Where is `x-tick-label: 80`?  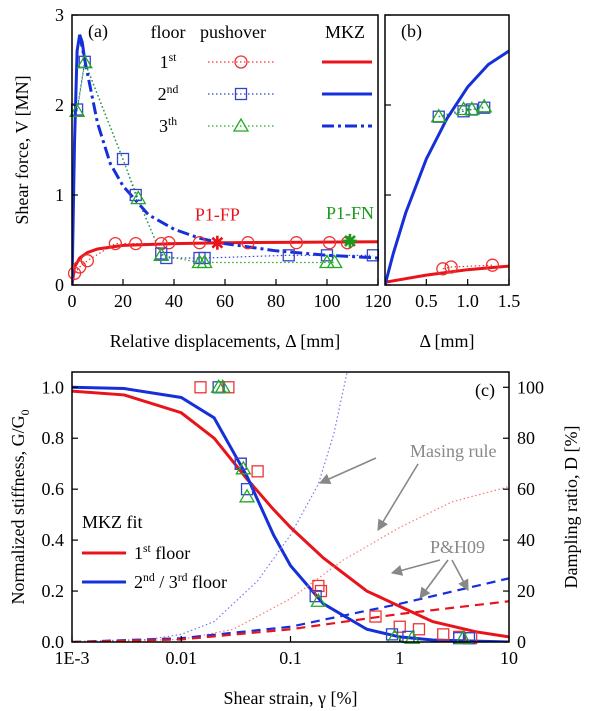
x-tick-label: 80 is located at coordinates (276, 301).